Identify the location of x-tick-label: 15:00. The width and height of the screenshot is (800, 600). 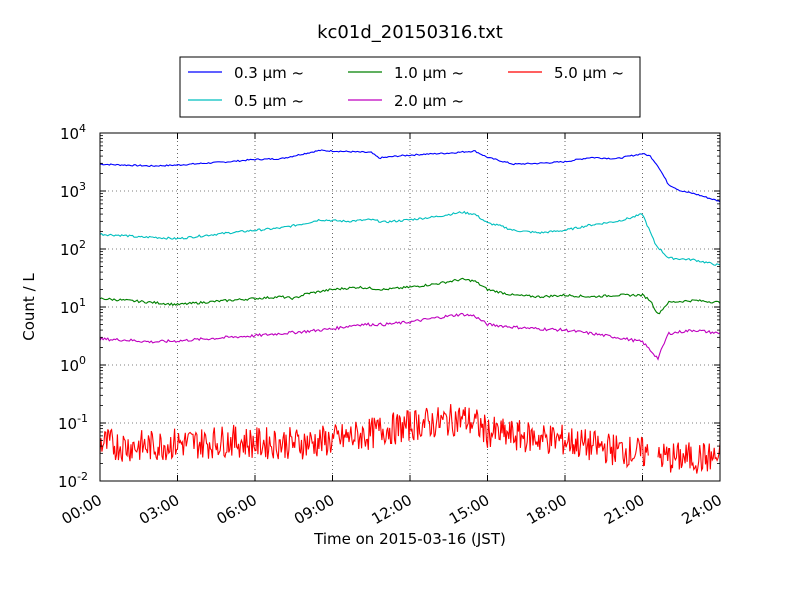
(469, 509).